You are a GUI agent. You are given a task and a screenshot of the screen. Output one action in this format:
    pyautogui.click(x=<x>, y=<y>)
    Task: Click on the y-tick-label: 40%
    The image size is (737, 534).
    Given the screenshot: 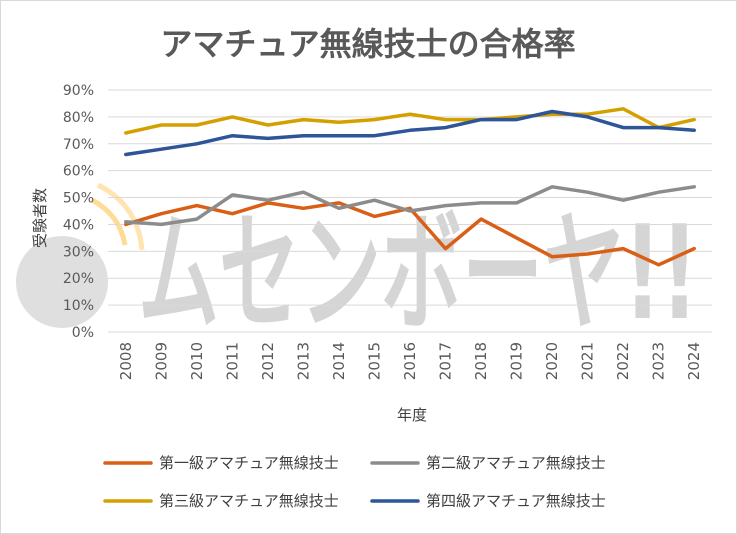 What is the action you would take?
    pyautogui.click(x=78, y=225)
    